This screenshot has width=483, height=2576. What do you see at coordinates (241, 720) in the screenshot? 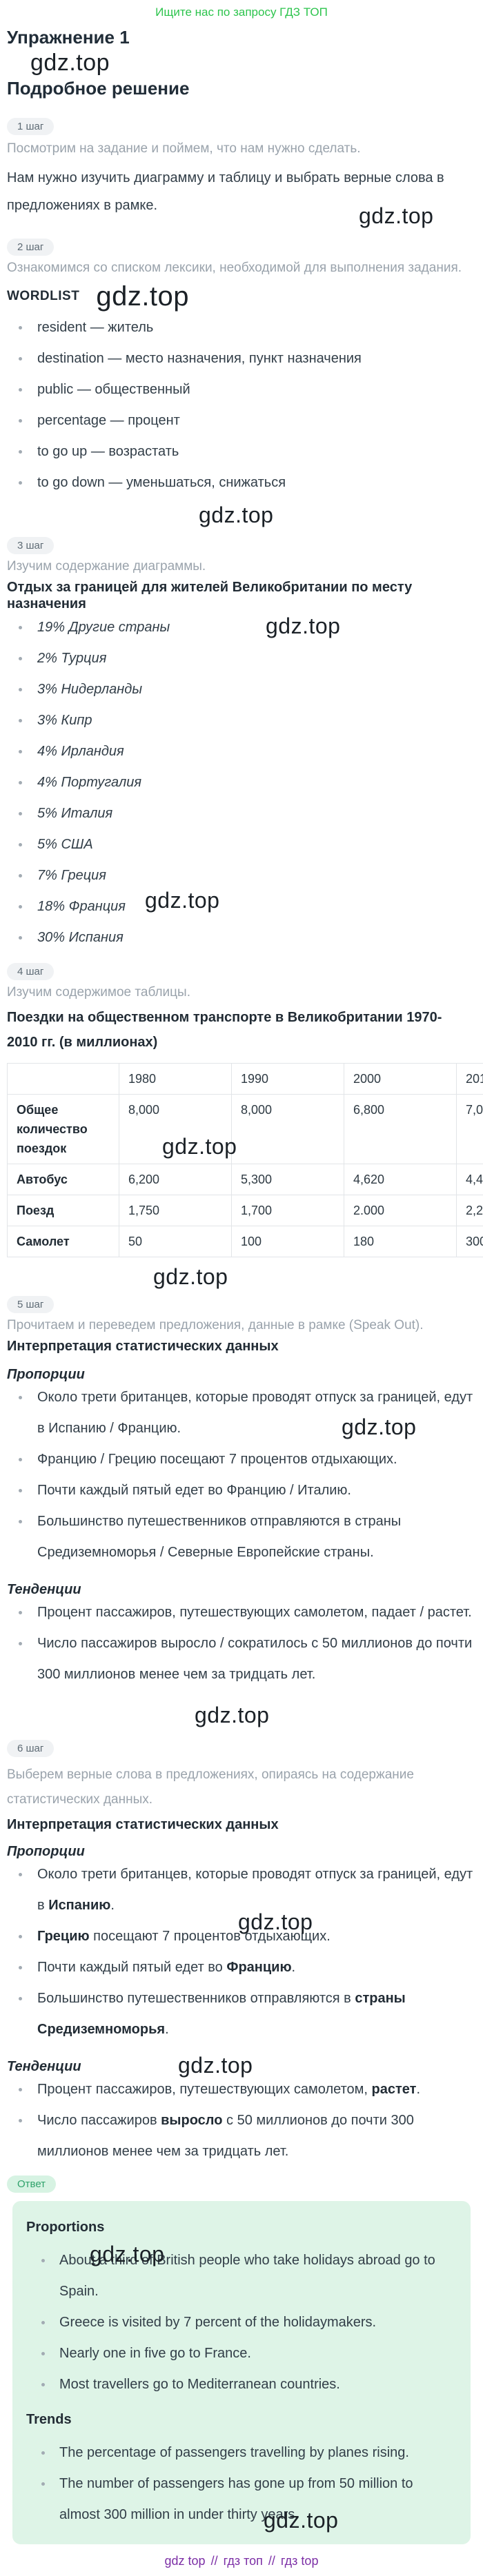
I see `list-item: 3% Кипр` at bounding box center [241, 720].